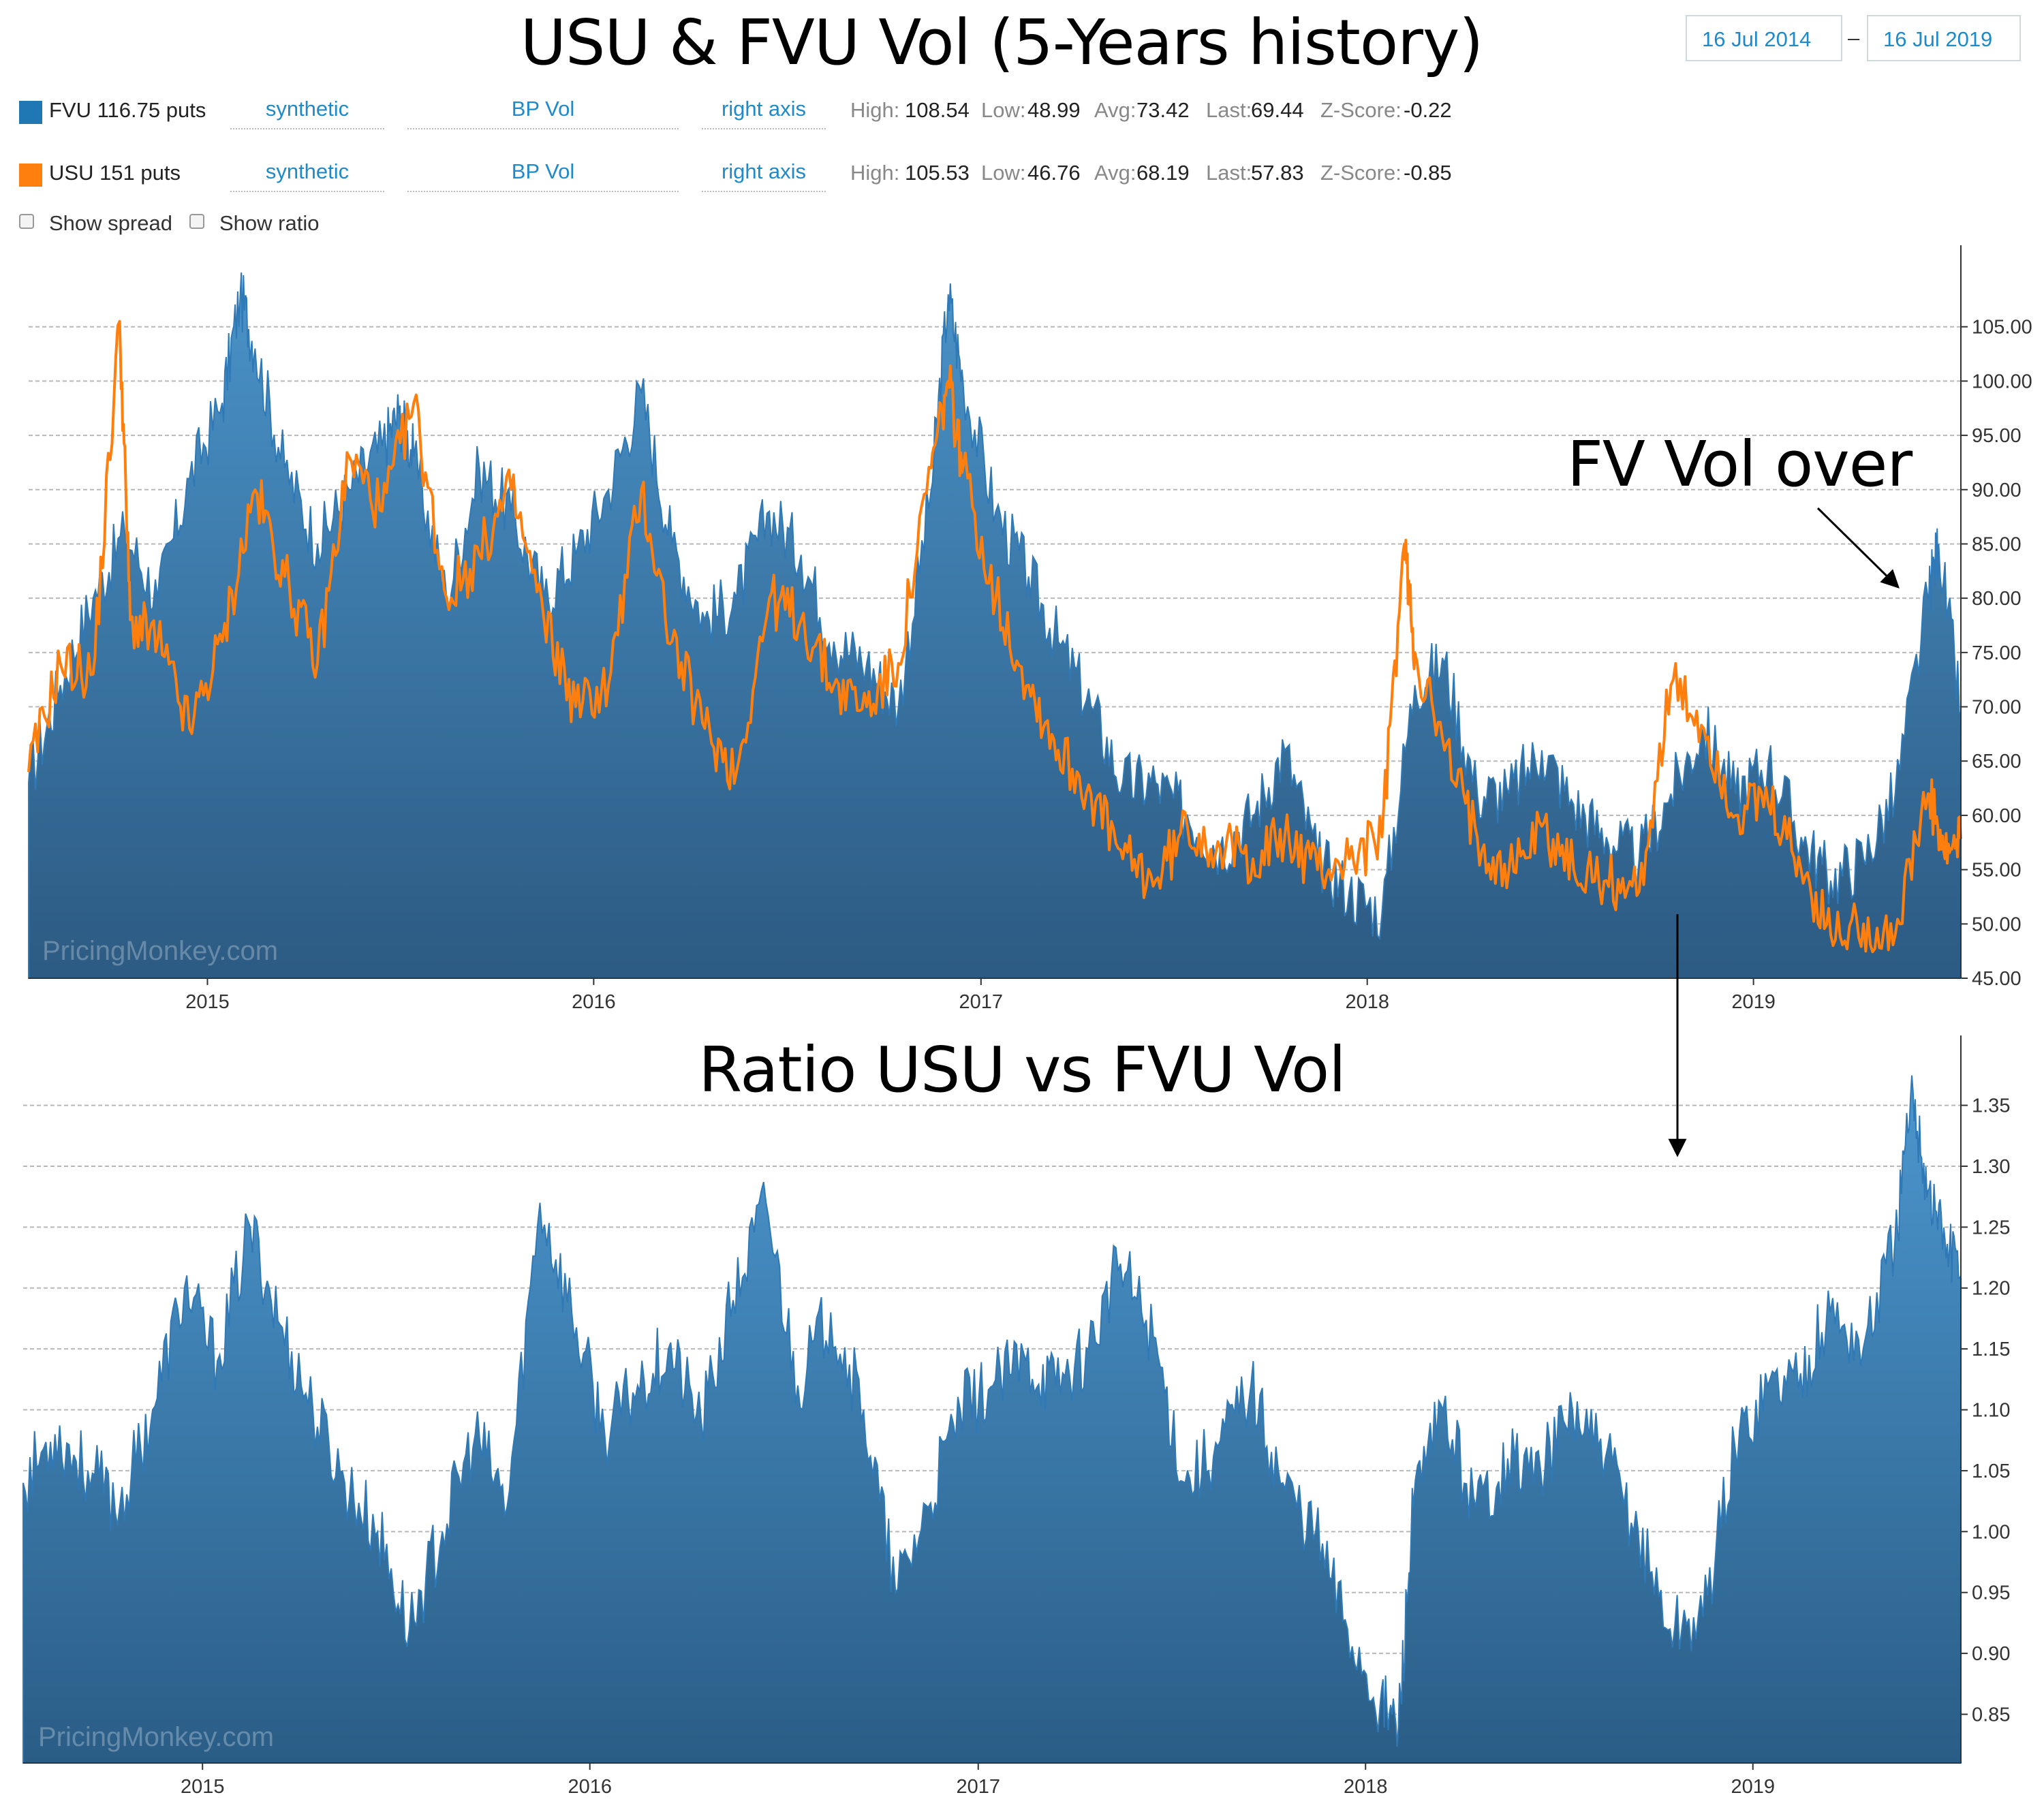  I want to click on watermark-lower: PricingMonkey.com, so click(156, 1737).